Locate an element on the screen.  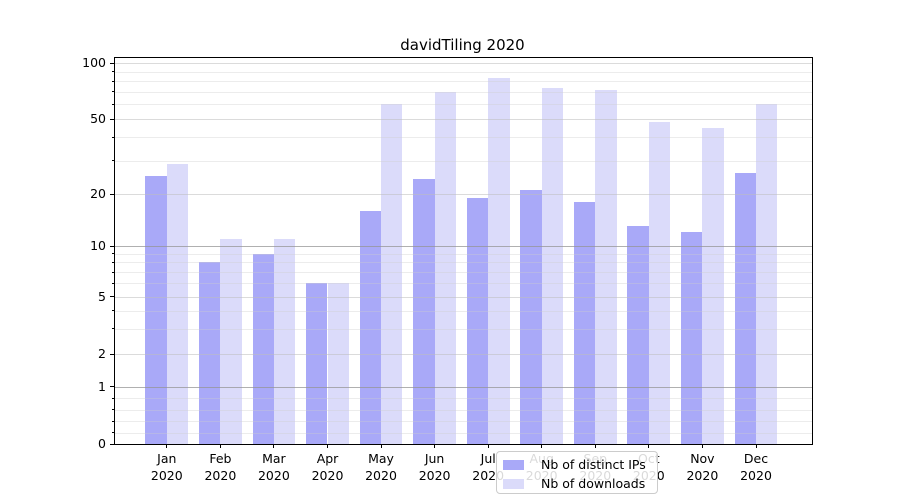
x-tick-month: Jul is located at coordinates (488, 458).